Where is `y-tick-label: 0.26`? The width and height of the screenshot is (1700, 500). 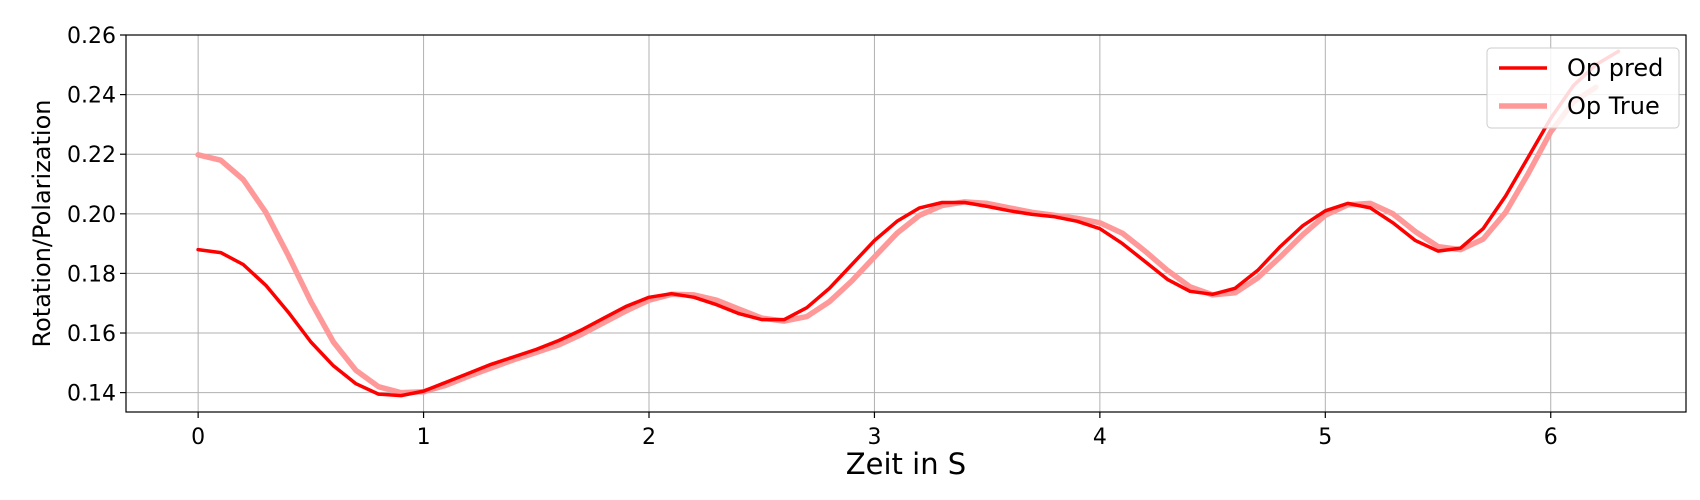 y-tick-label: 0.26 is located at coordinates (91, 36).